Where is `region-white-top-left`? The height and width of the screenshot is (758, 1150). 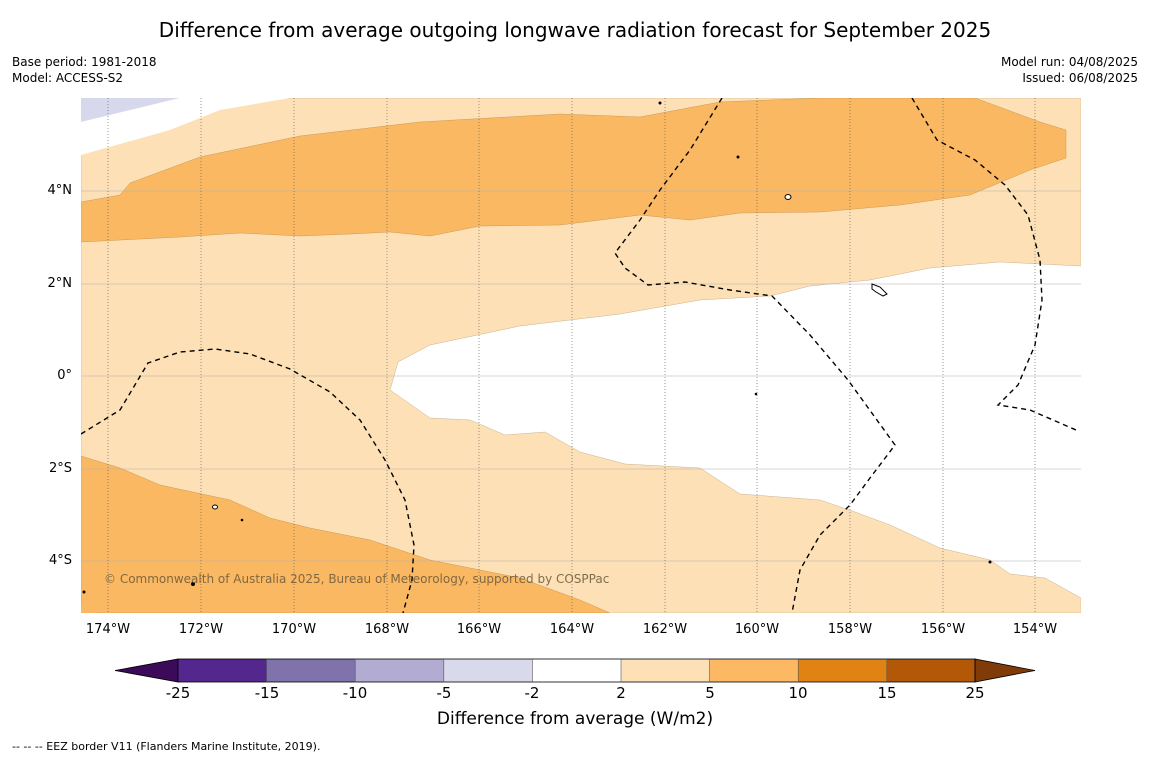 region-white-top-left is located at coordinates (185, 126).